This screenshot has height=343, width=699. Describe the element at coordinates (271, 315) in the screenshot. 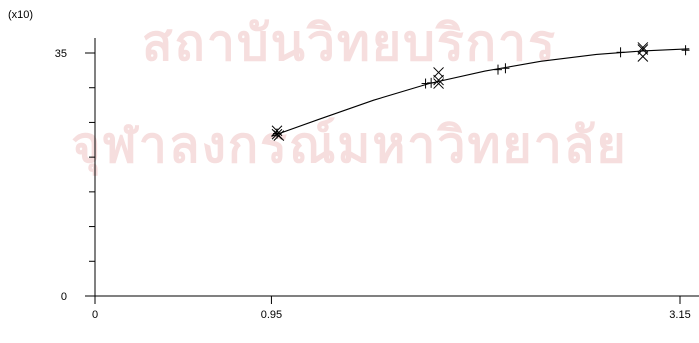

I see `x-tick-label: 0.95` at that location.